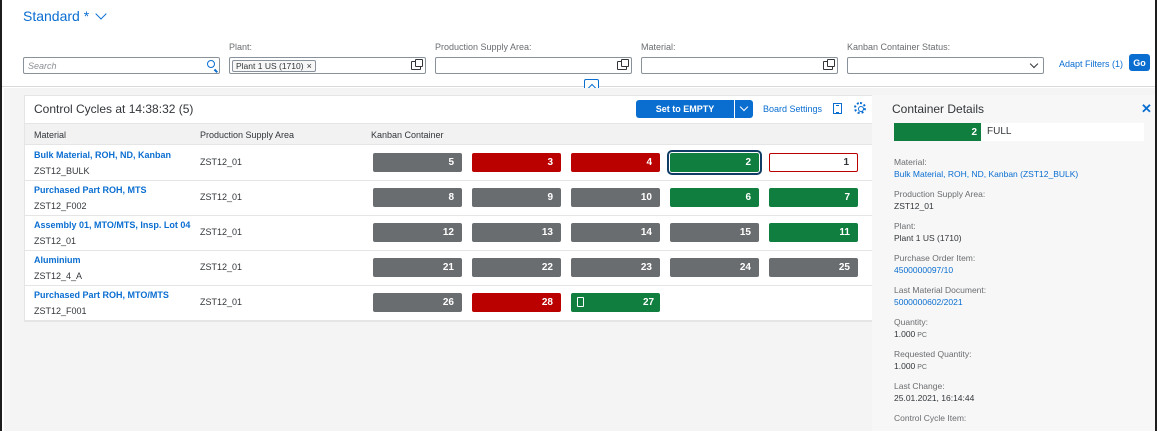 This screenshot has width=1157, height=431. I want to click on material-code: ZST12_01, so click(55, 241).